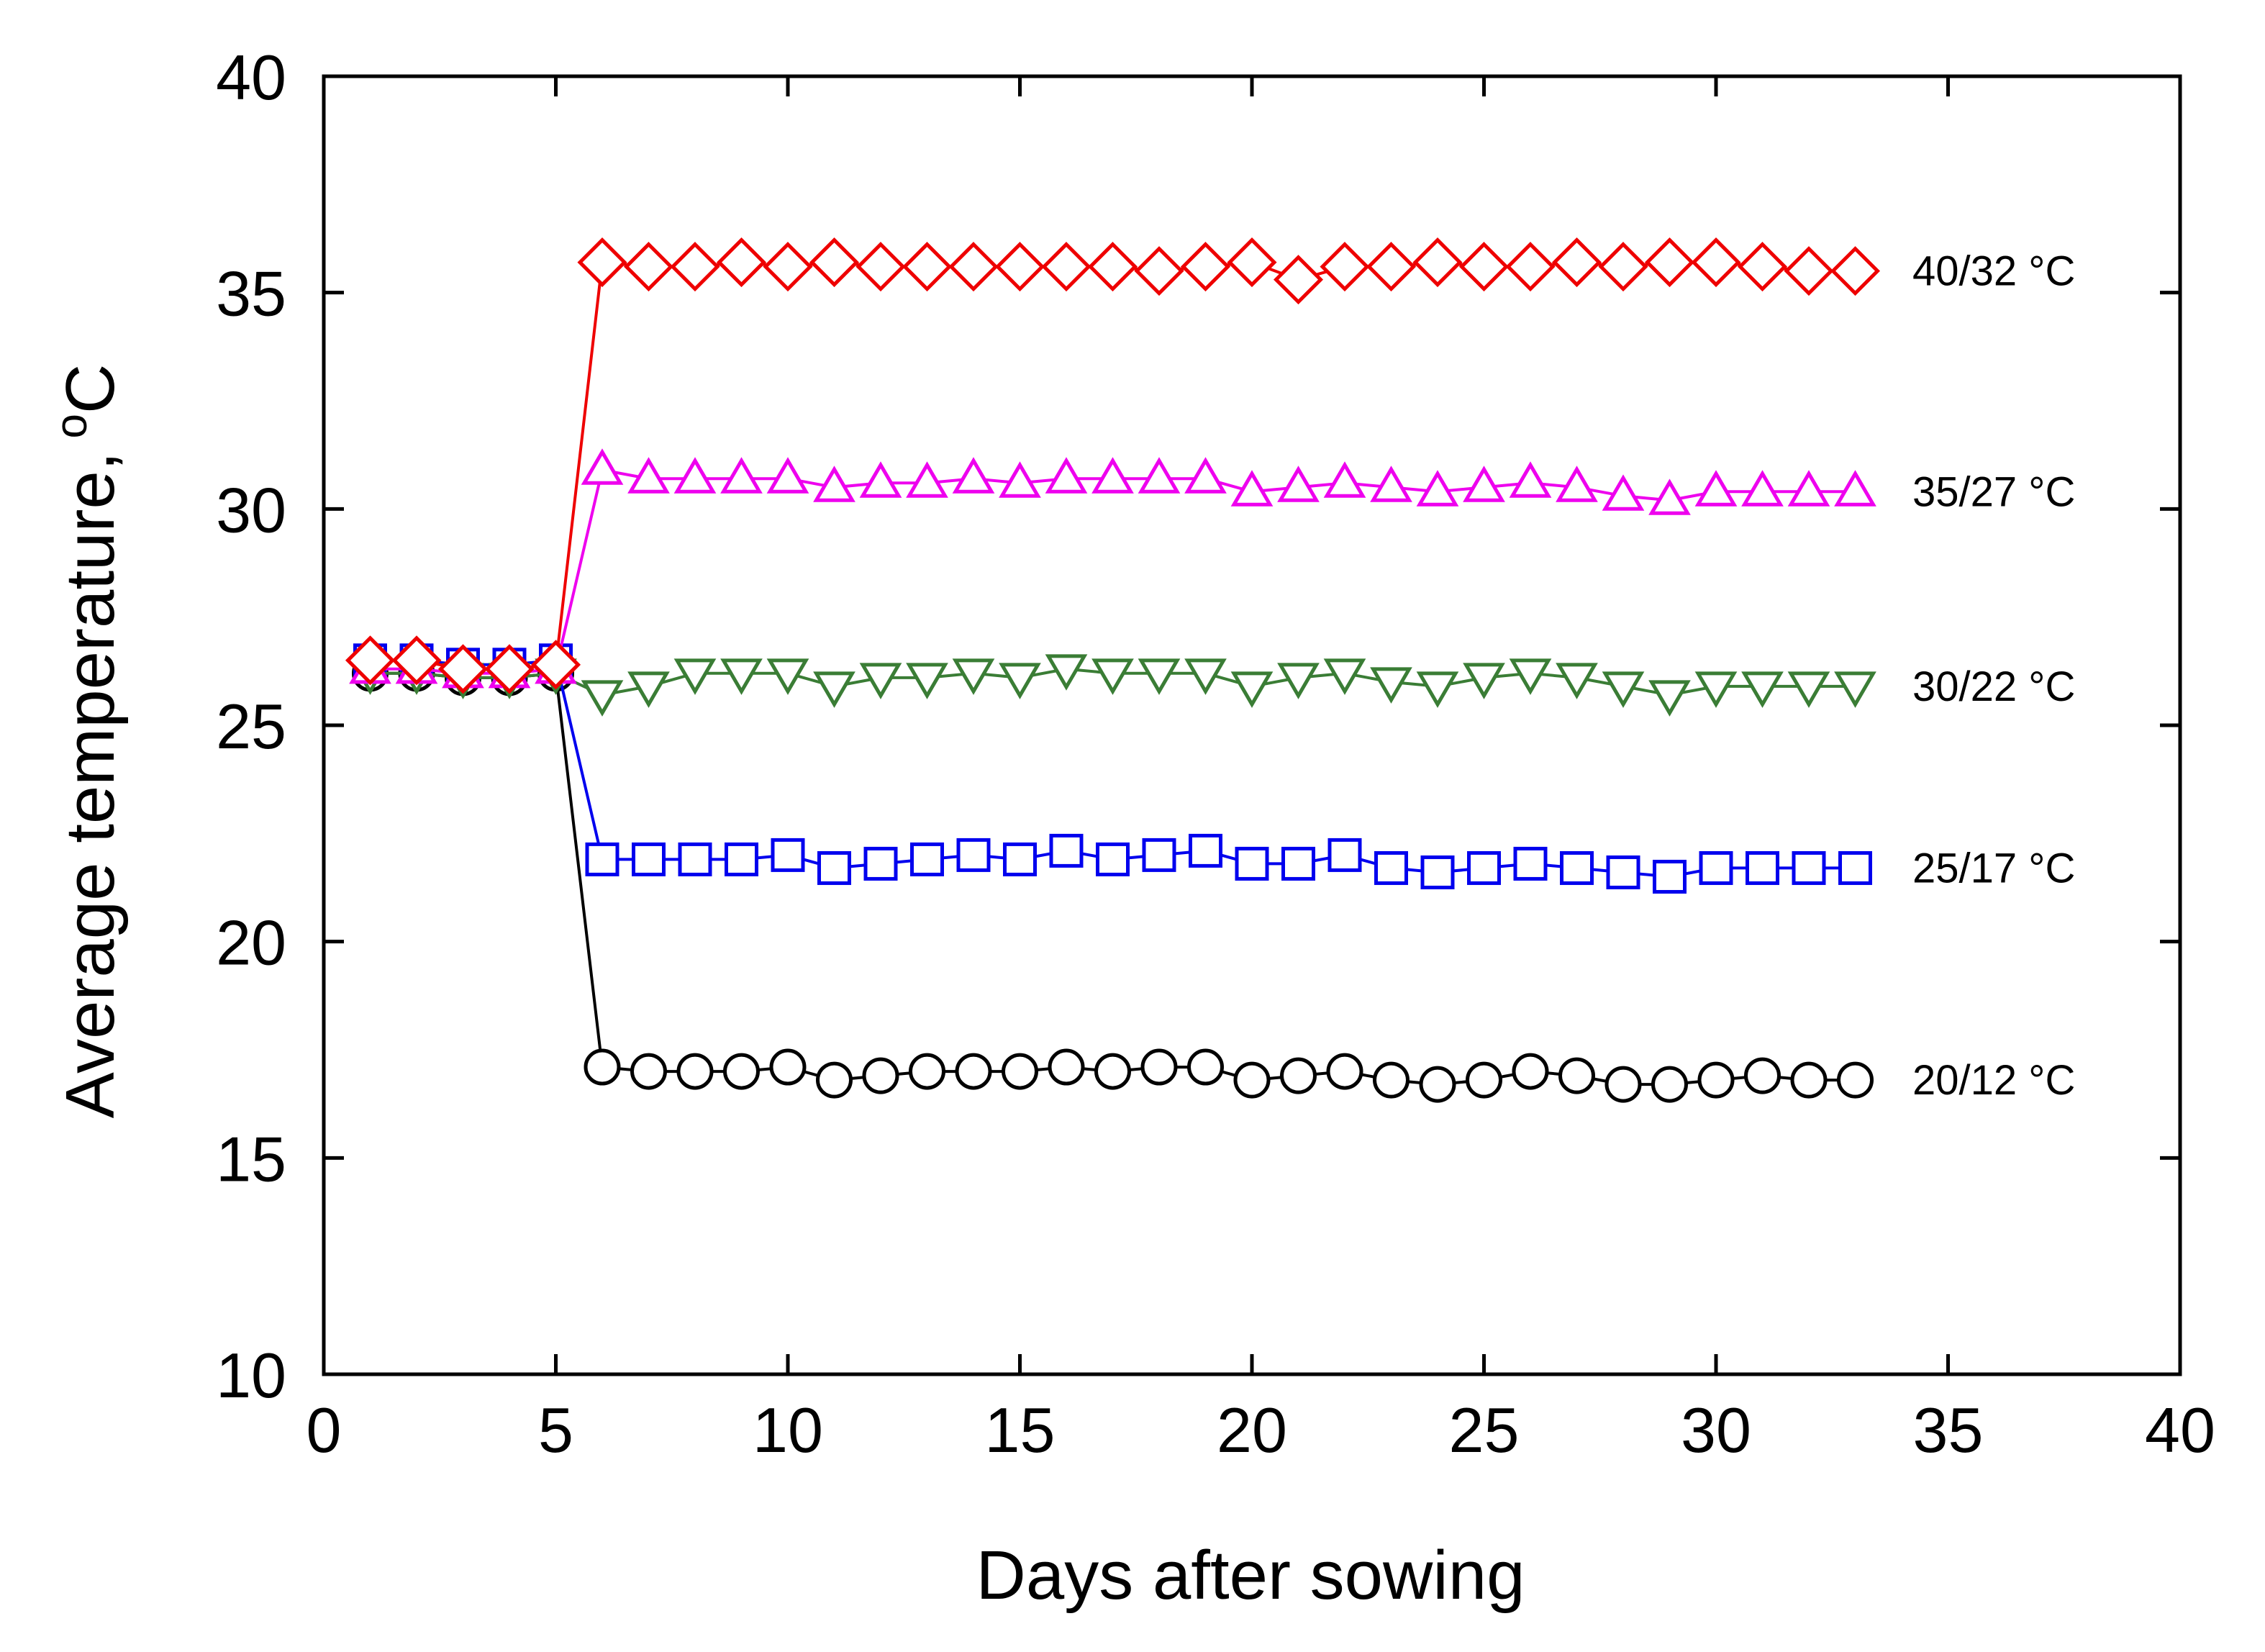 The height and width of the screenshot is (1652, 2265). Describe the element at coordinates (2180, 1430) in the screenshot. I see `x-tick-label: 40` at that location.